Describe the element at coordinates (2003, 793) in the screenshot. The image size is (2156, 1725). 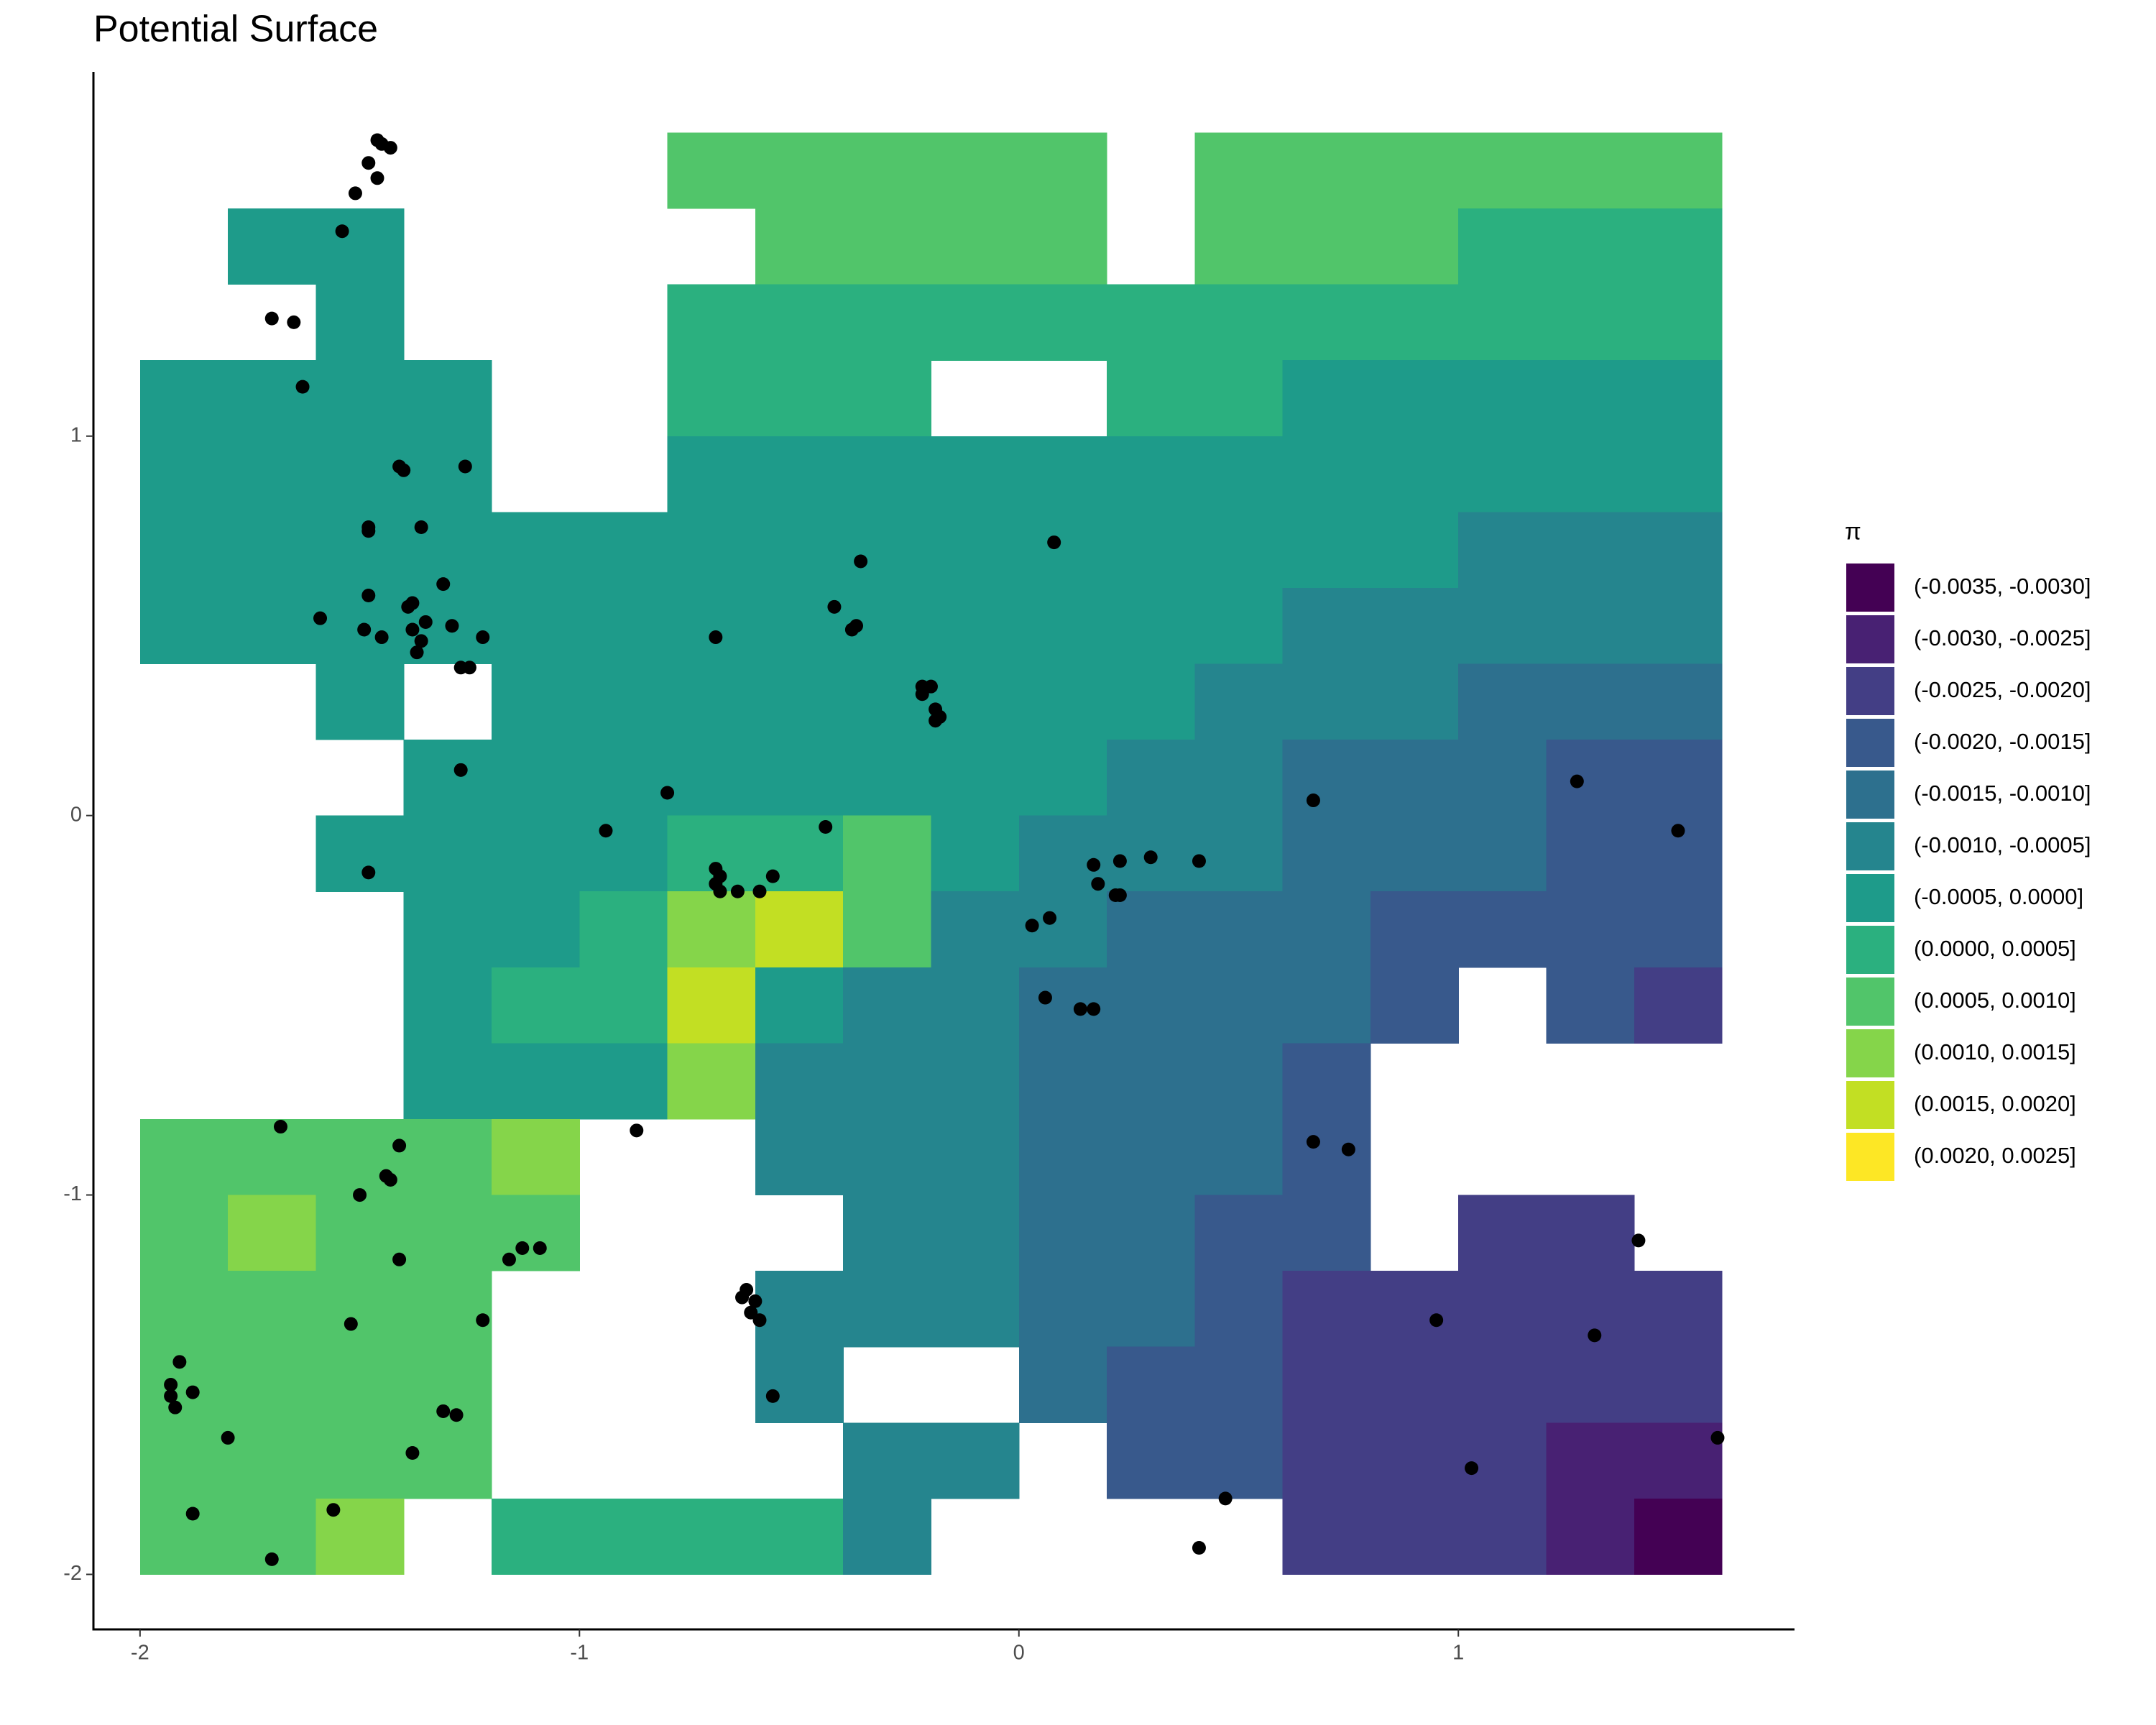
I see `legend-label: (-0.0015, -0.0010]` at that location.